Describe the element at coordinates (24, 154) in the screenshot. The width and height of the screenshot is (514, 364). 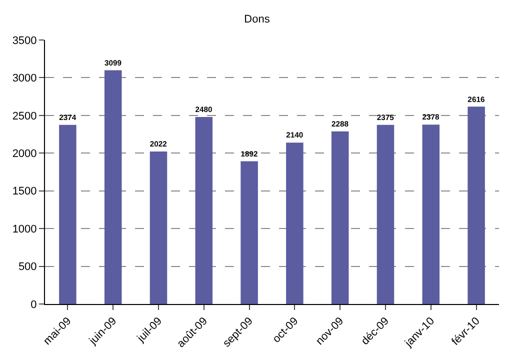
I see `y-tick-label: 2000` at that location.